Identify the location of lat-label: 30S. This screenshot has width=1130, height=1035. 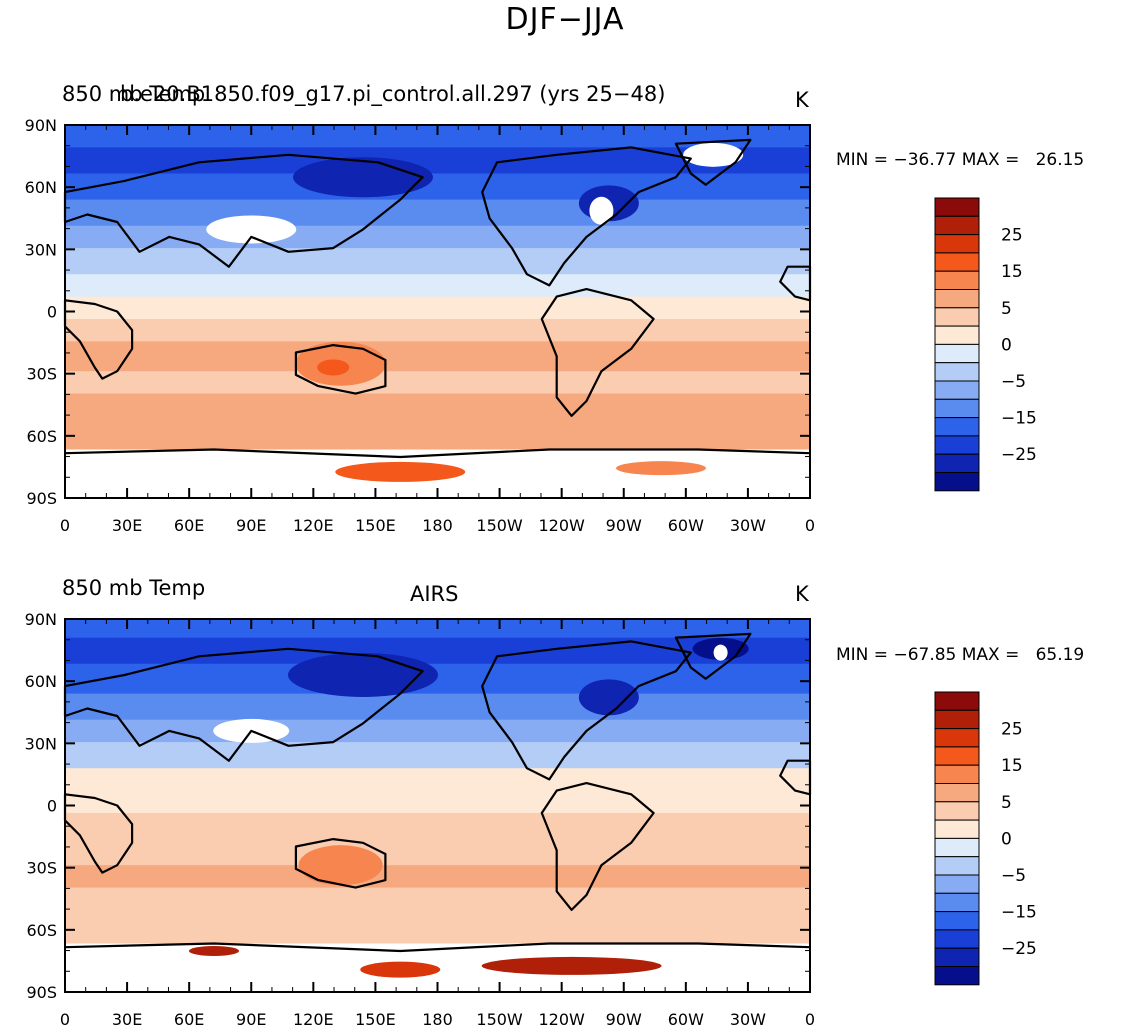
(41, 374).